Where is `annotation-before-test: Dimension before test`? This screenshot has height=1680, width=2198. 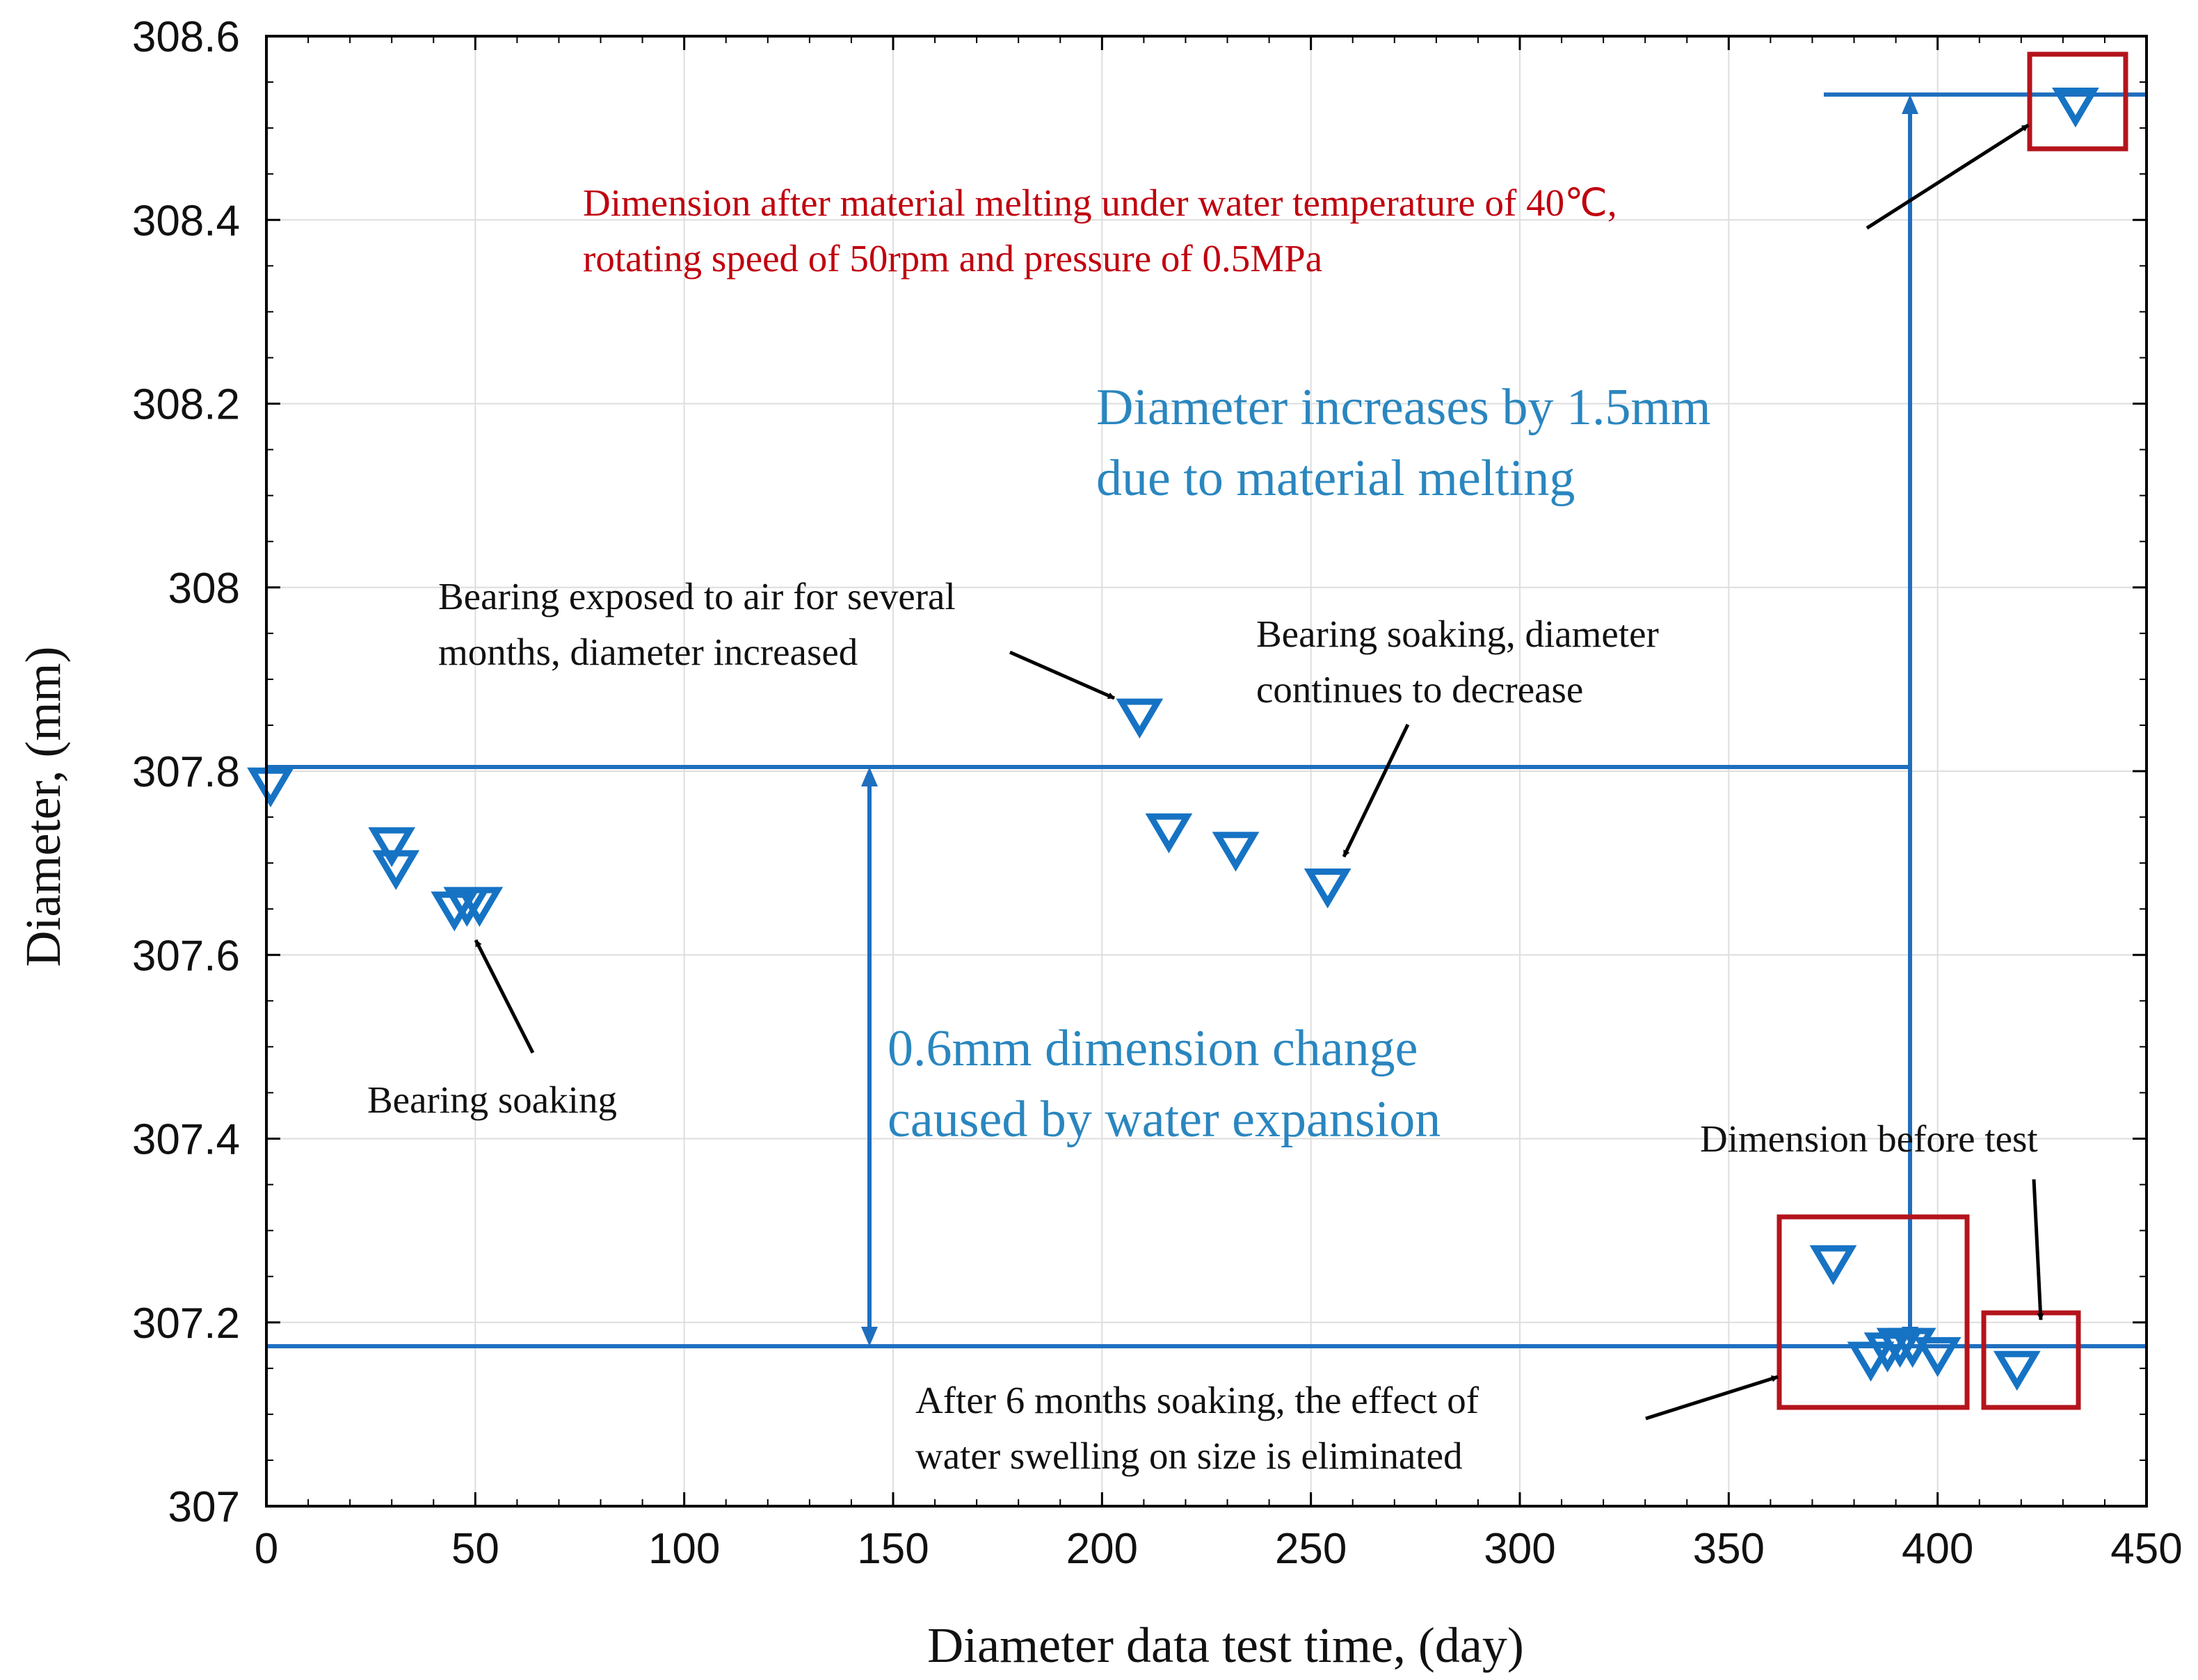
annotation-before-test: Dimension before test is located at coordinates (1869, 1138).